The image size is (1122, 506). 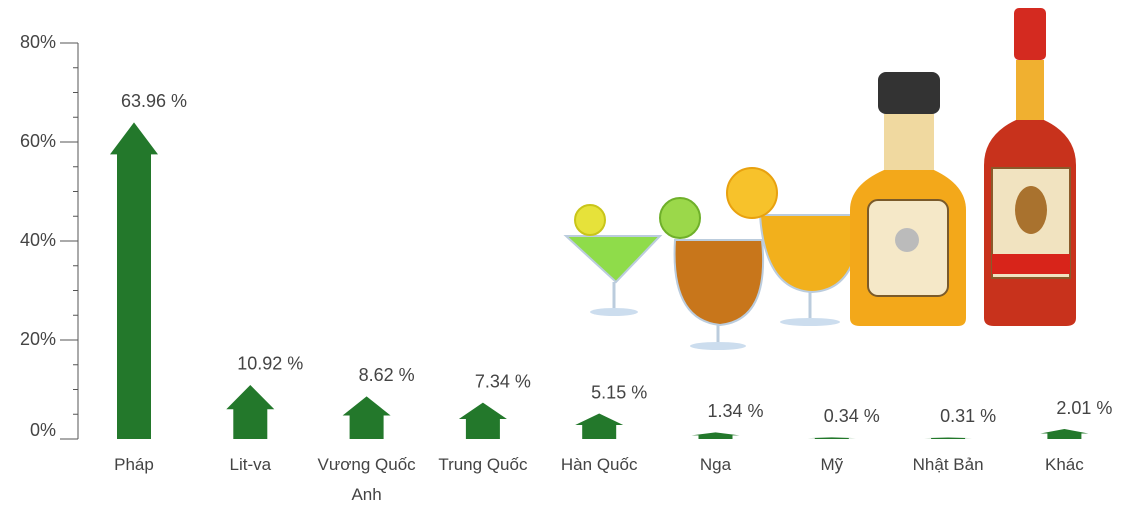 I want to click on x-tick-label: Nhật Bản, so click(x=948, y=464).